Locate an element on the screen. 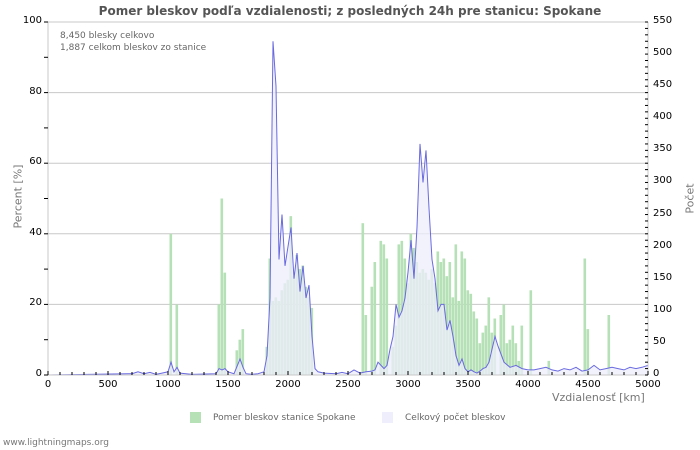 This screenshot has width=700, height=450. y-left-tick-label: 20 is located at coordinates (35, 303).